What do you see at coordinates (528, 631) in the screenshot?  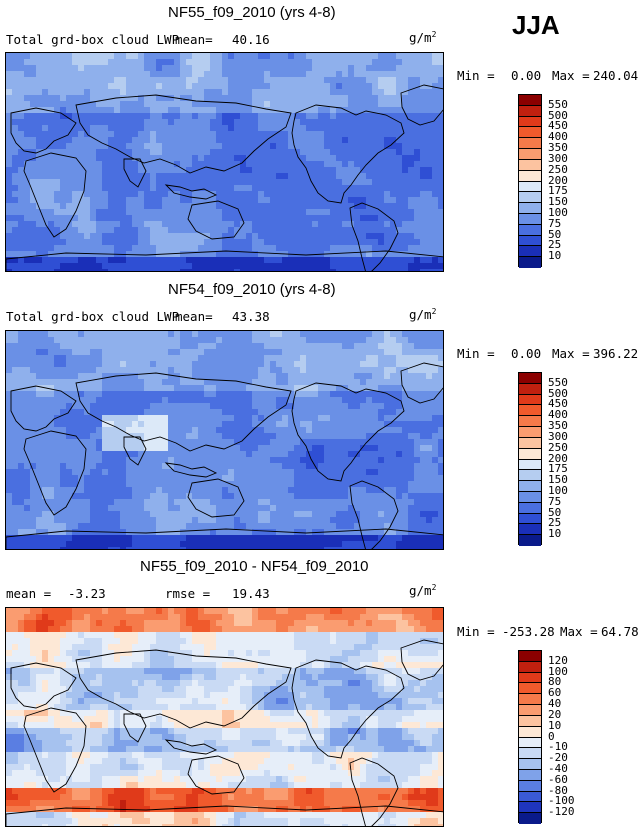 I see `panel-3-min-value: -253.28` at bounding box center [528, 631].